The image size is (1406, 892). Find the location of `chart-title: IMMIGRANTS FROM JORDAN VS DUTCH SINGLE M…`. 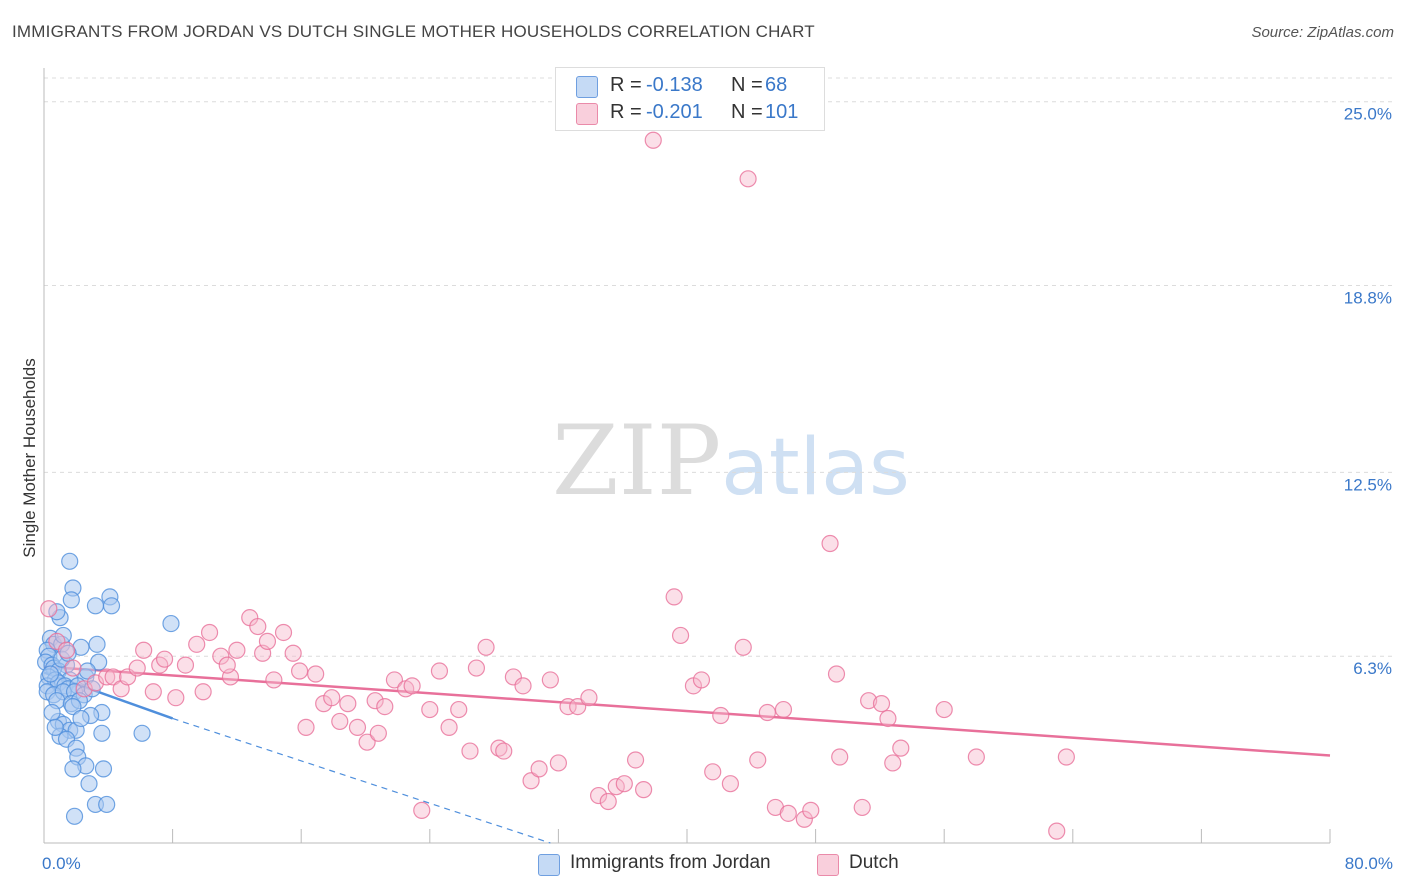

chart-title: IMMIGRANTS FROM JORDAN VS DUTCH SINGLE M… is located at coordinates (413, 31).